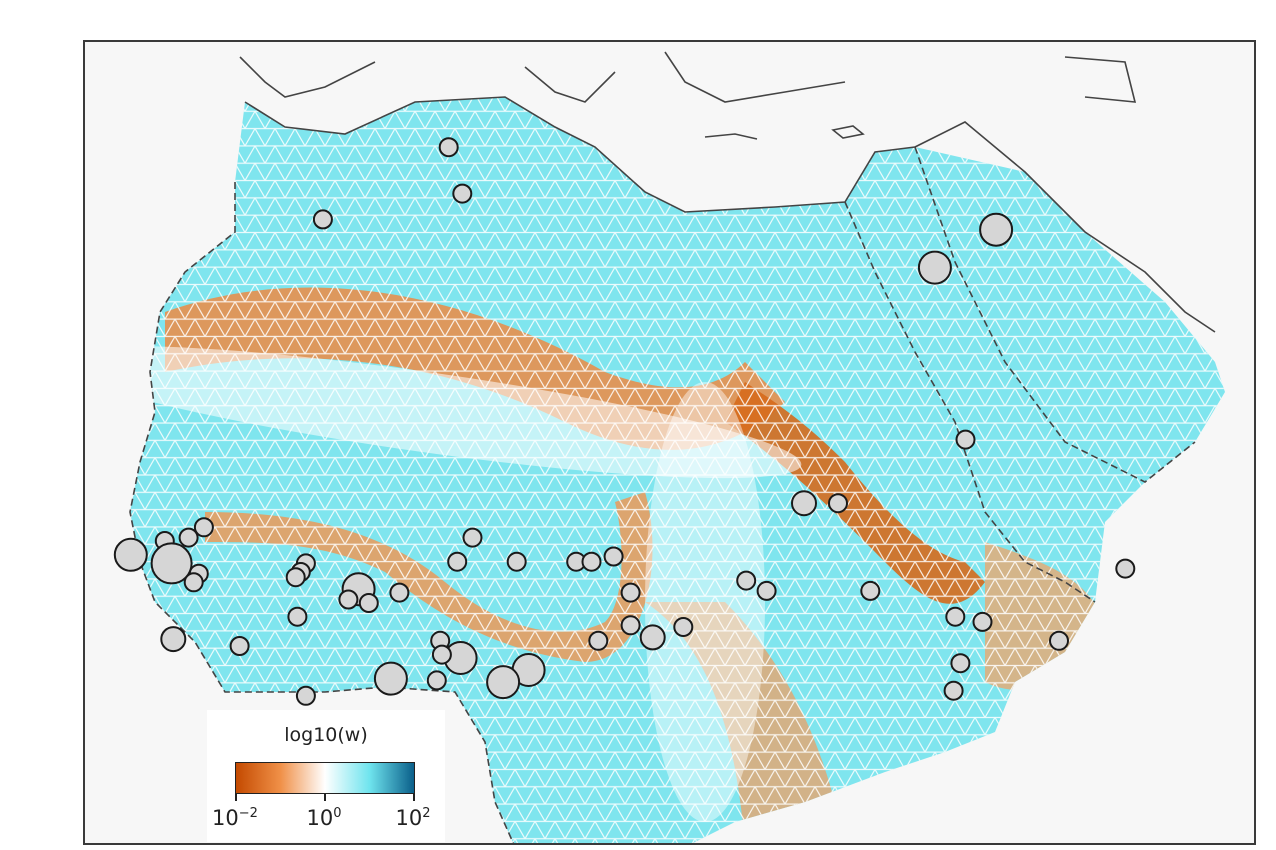 Image resolution: width=1276 pixels, height=850 pixels. I want to click on coastline-arabia, so click(1065, 194).